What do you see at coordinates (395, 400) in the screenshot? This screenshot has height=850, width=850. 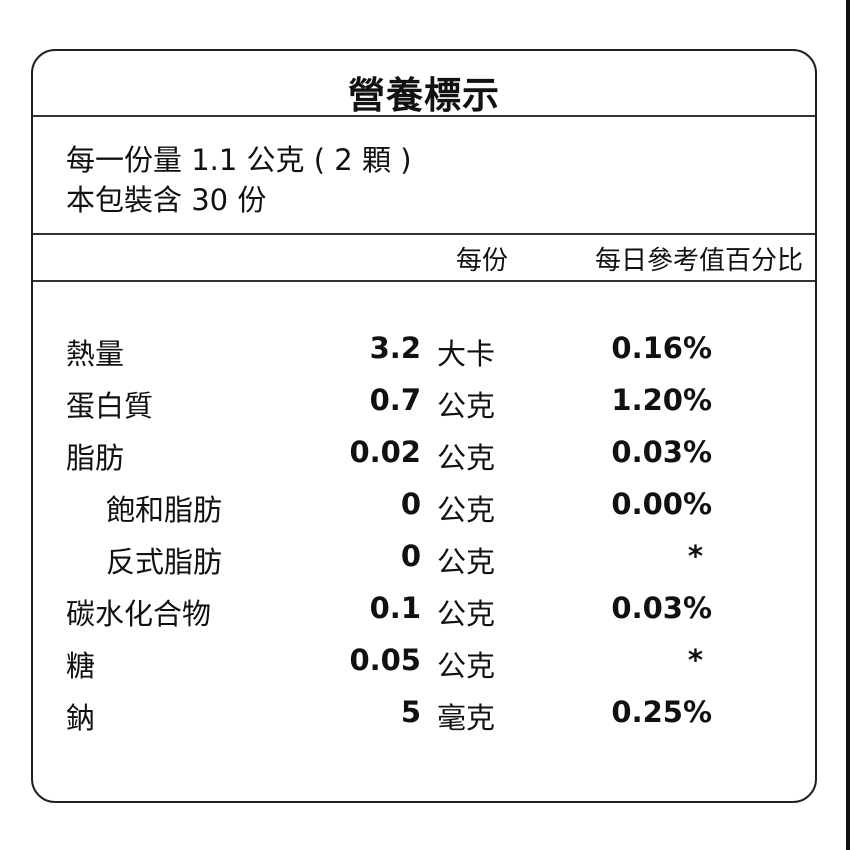 I see `nutrient-amount: 0.7` at bounding box center [395, 400].